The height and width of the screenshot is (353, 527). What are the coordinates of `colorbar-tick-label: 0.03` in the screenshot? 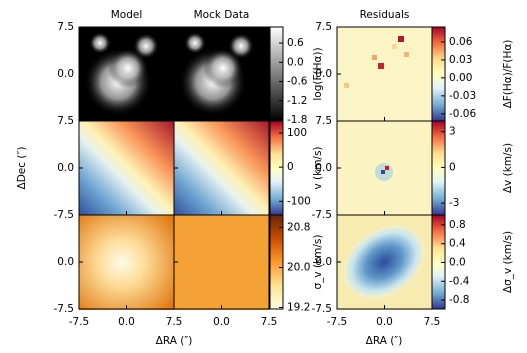 It's located at (460, 60).